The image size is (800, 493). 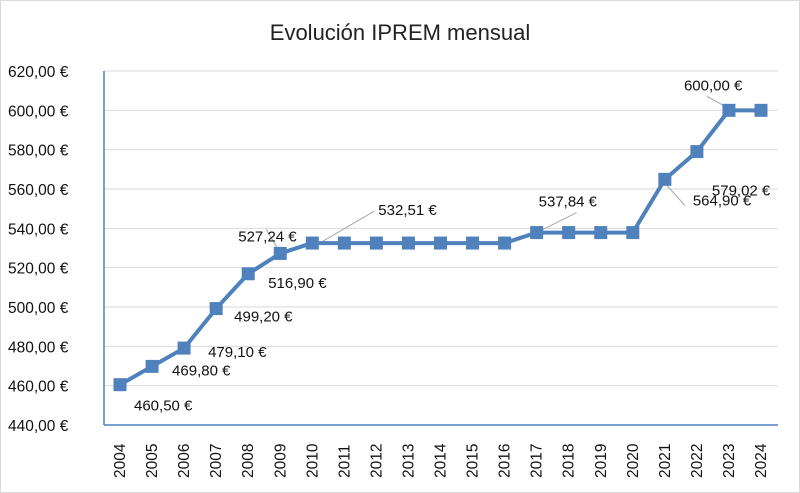 What do you see at coordinates (569, 461) in the screenshot?
I see `x-tick-label: 2018` at bounding box center [569, 461].